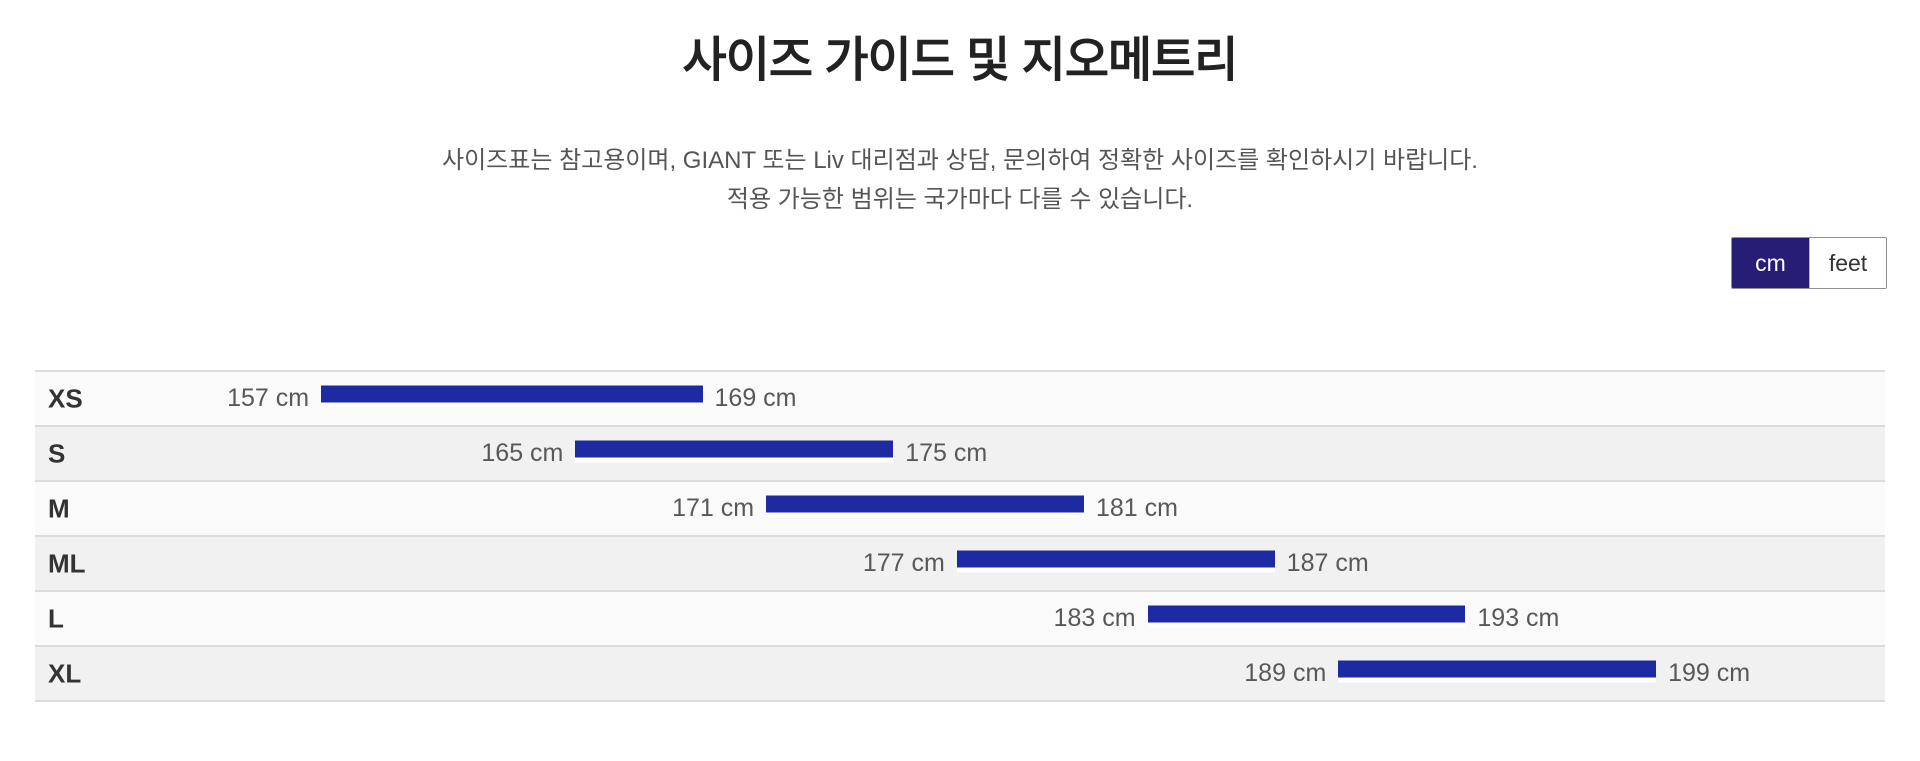 The height and width of the screenshot is (761, 1920). I want to click on size-row-xs: XS 157 cm 169 cm, so click(960, 399).